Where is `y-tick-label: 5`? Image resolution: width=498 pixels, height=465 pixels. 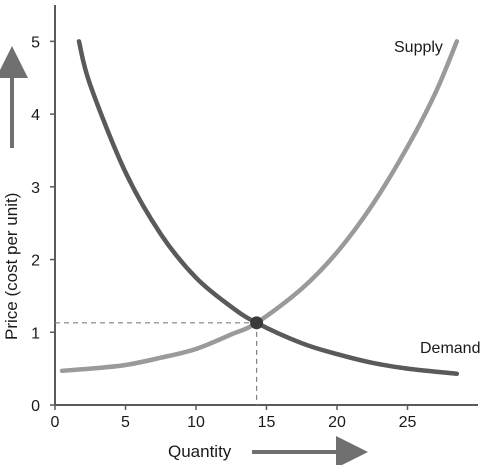
y-tick-label: 5 is located at coordinates (35, 42).